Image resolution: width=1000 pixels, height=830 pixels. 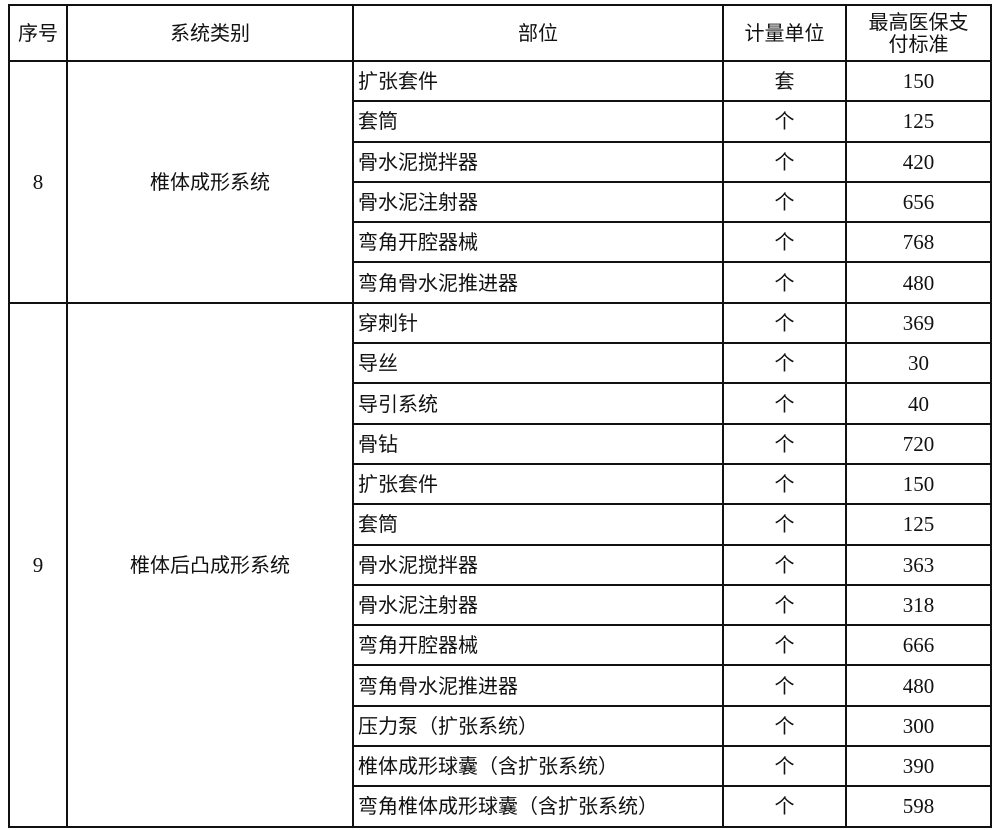 I want to click on table-row: 导丝个 30, so click(x=500, y=363).